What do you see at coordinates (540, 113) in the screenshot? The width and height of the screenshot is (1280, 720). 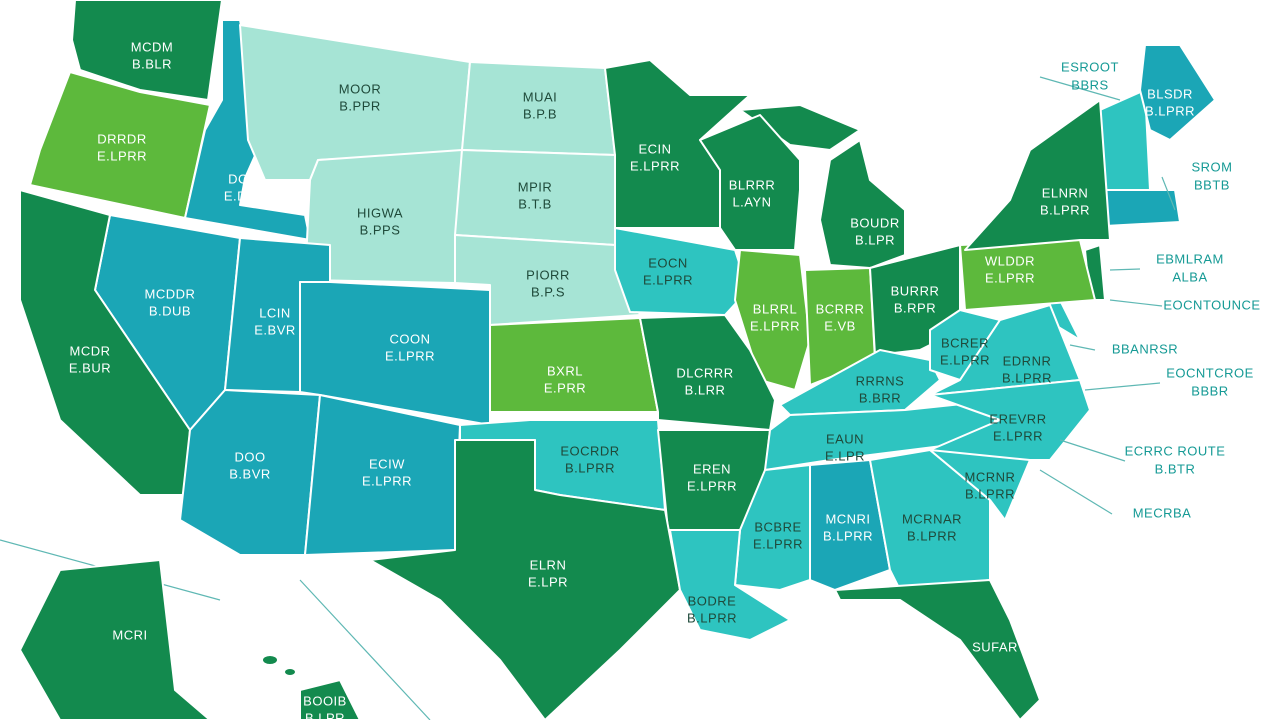 I see `state-value: B.P.B` at bounding box center [540, 113].